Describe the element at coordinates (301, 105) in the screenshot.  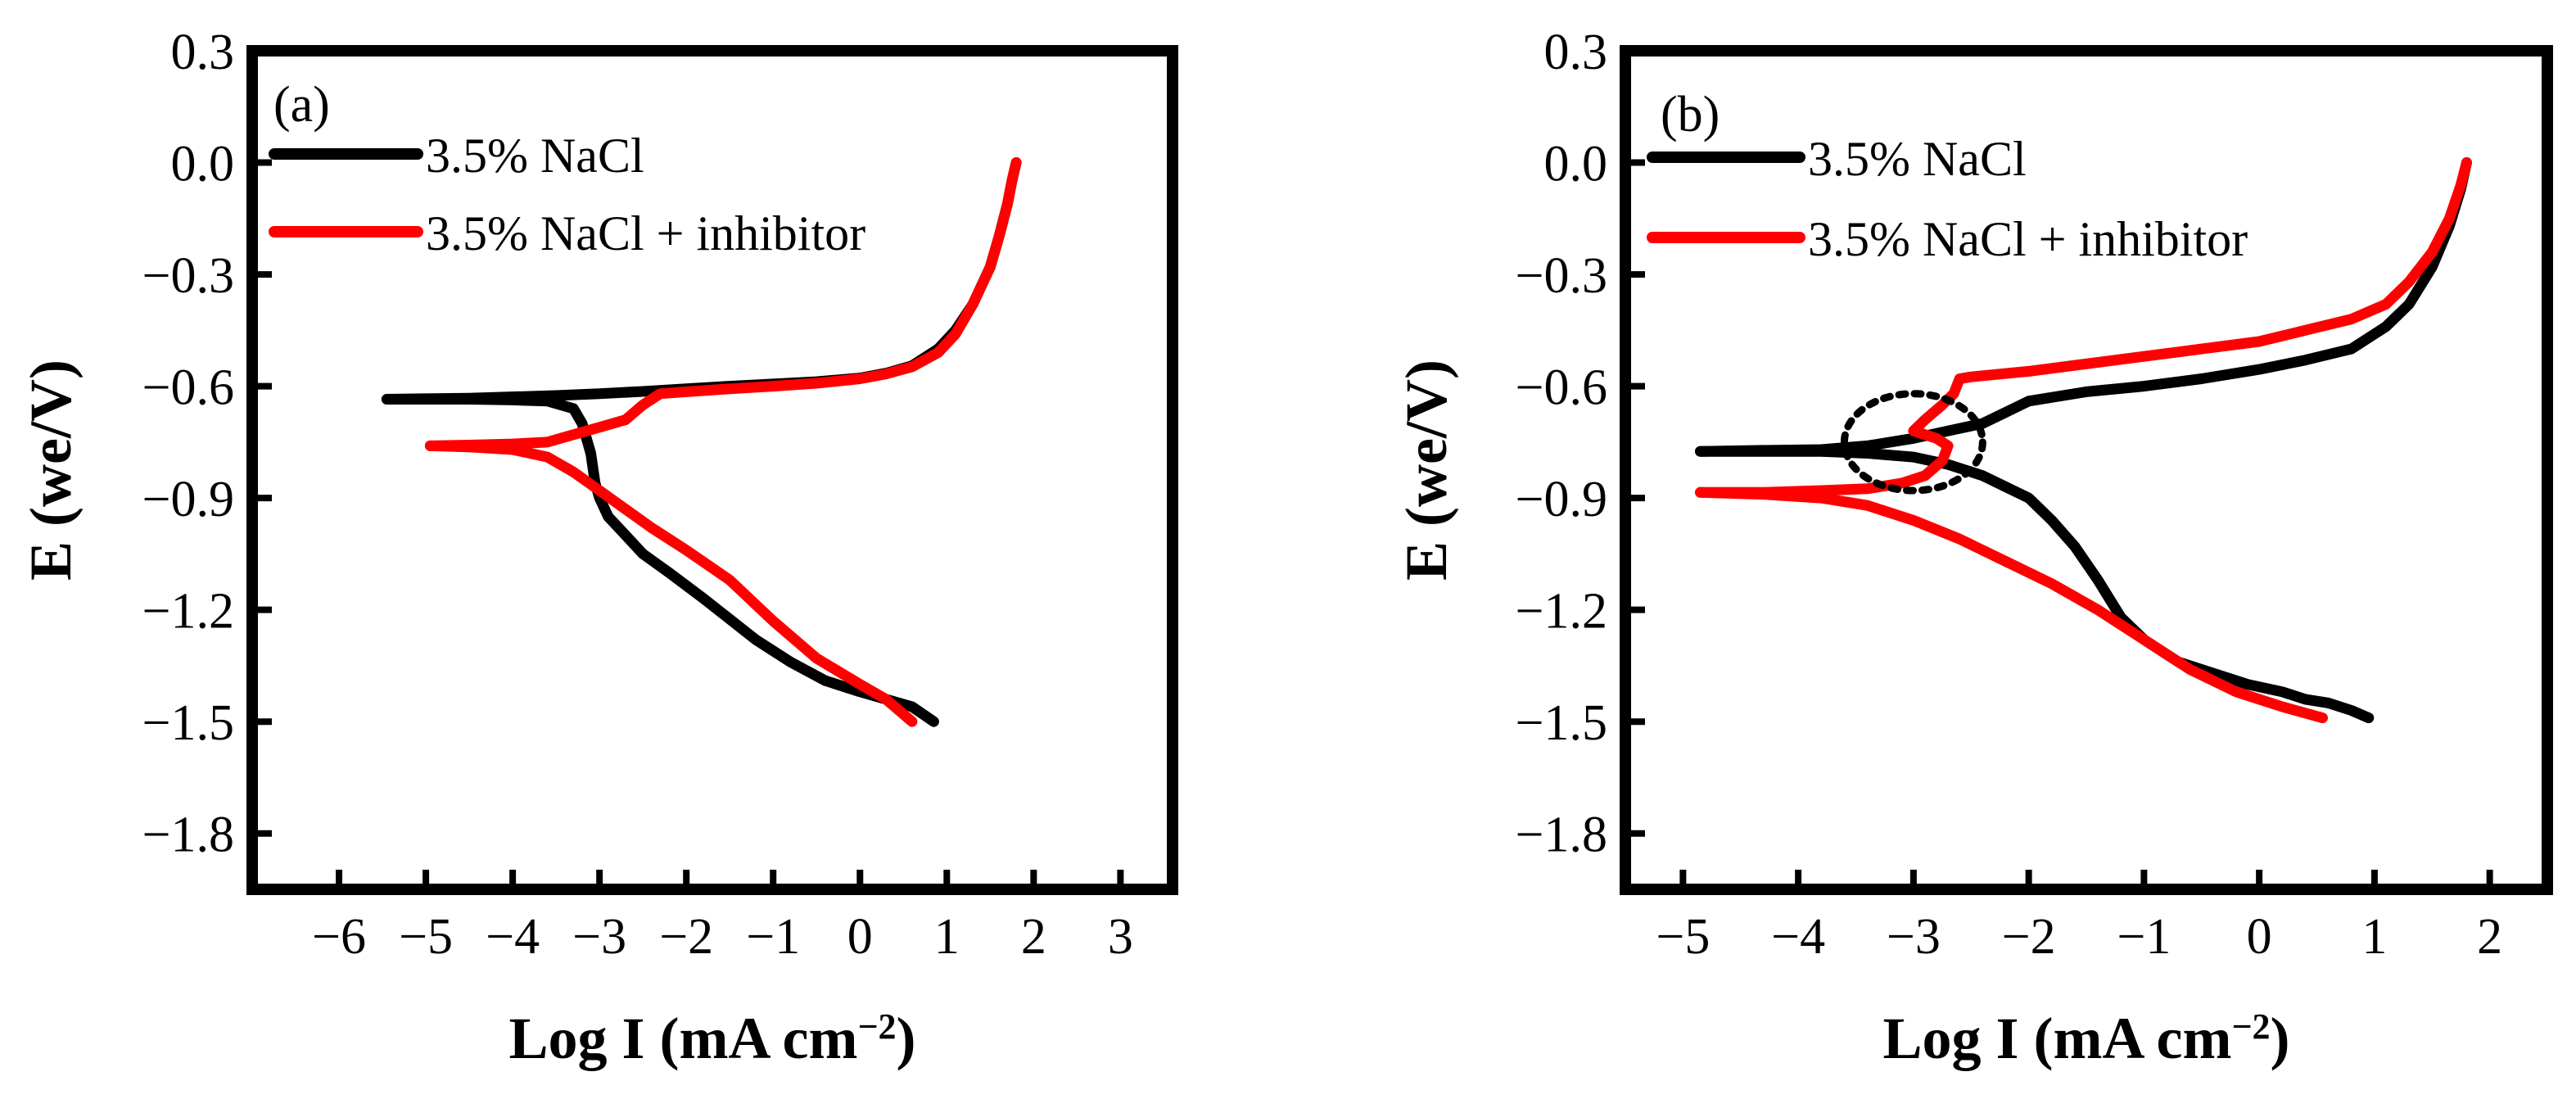
I see `panel-a-label: (a)` at that location.